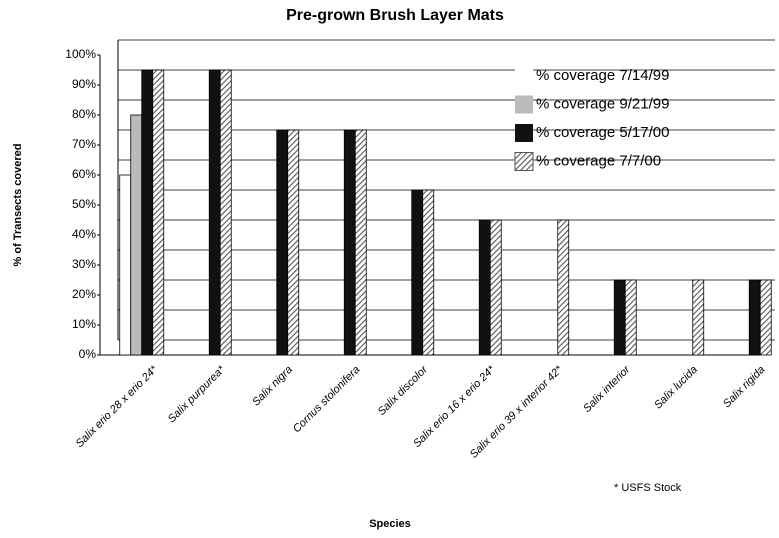 The image size is (779, 538). Describe the element at coordinates (84, 324) in the screenshot. I see `y-tick-label: 10%` at that location.